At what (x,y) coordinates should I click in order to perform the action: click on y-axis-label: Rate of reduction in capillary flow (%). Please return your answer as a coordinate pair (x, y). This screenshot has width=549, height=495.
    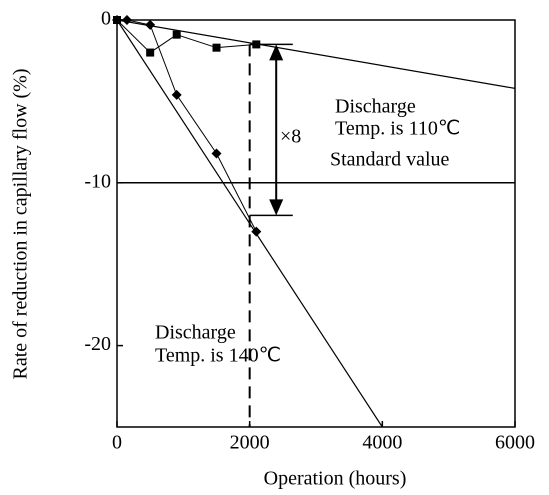
    Looking at the image, I should click on (21, 224).